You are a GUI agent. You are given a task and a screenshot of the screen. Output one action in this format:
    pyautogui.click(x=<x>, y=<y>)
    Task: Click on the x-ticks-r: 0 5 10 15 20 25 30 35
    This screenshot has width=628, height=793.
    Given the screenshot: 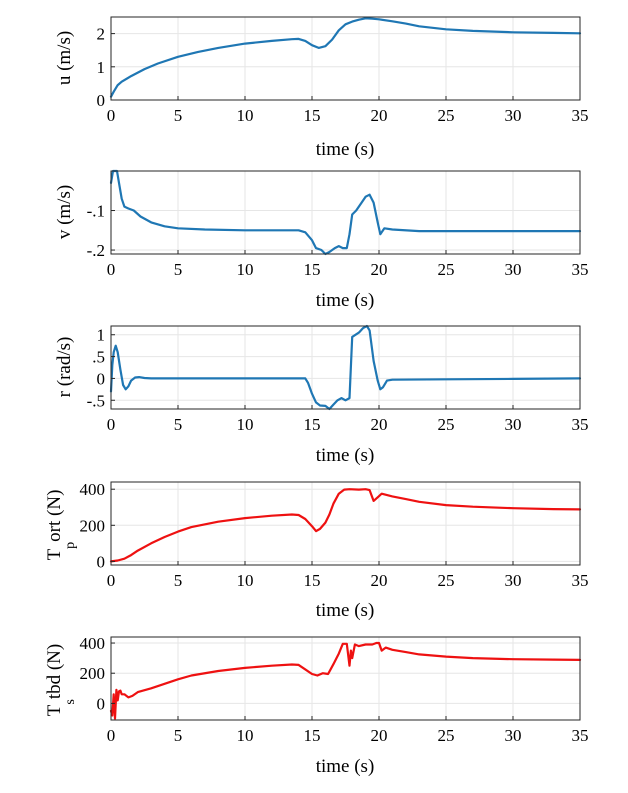 What is the action you would take?
    pyautogui.click(x=348, y=419)
    